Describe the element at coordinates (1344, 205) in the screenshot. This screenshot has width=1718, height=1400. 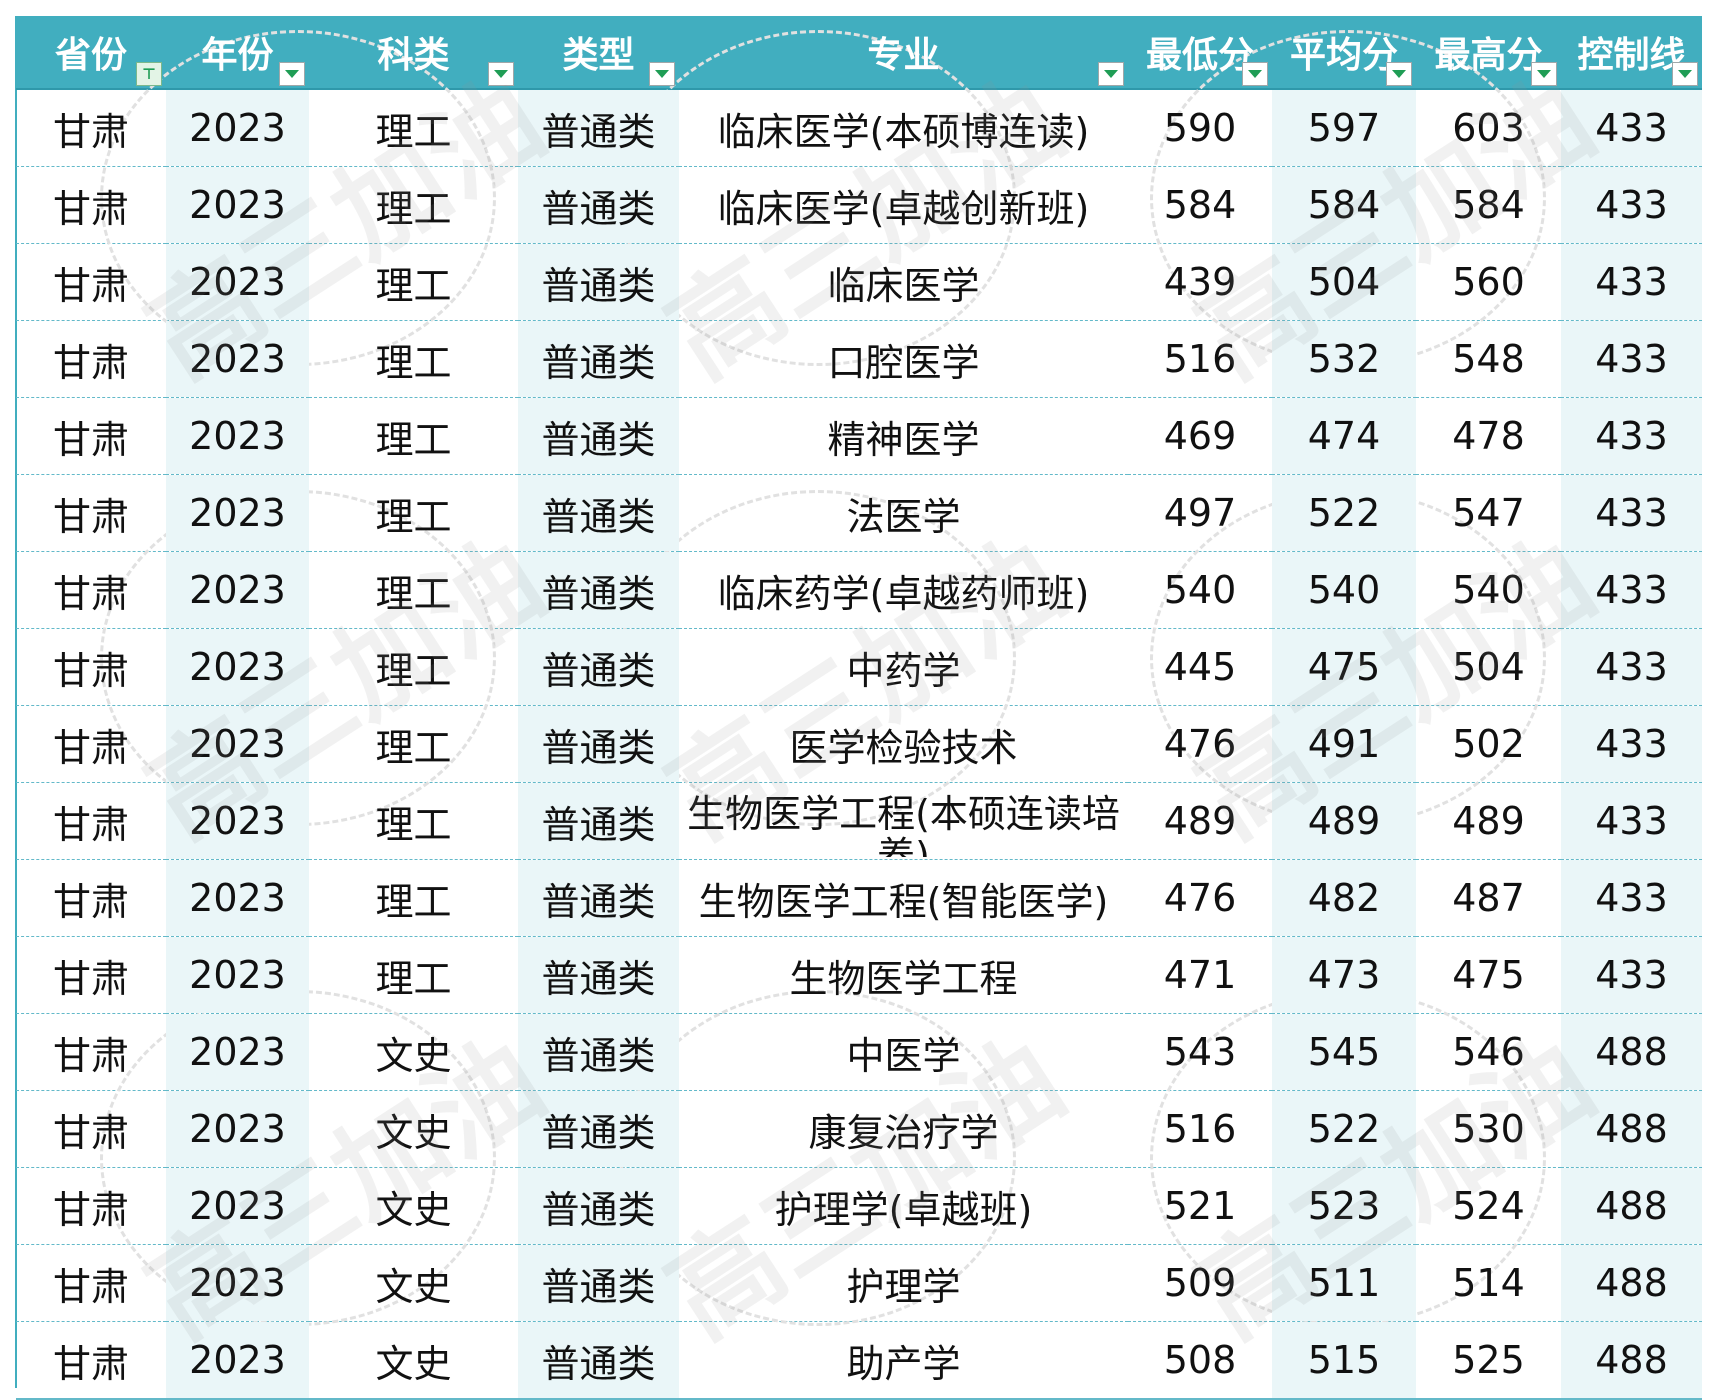
I see `cell-avg-score: 584` at that location.